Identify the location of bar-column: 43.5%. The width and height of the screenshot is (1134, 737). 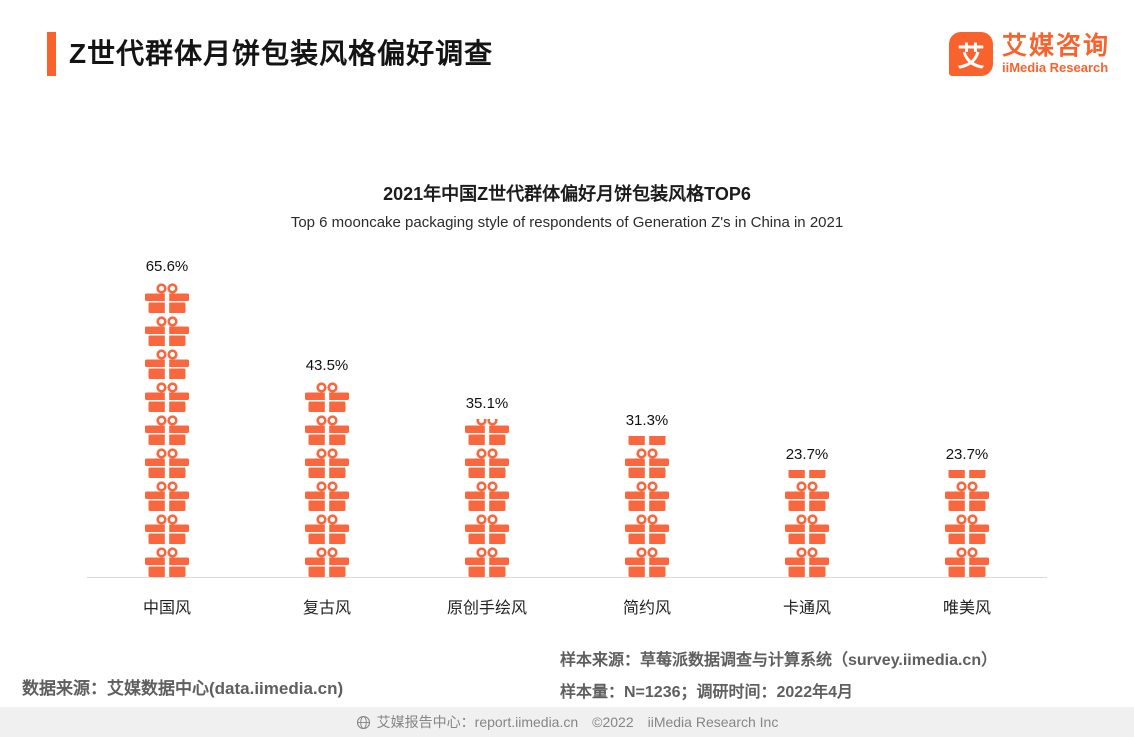
(327, 413).